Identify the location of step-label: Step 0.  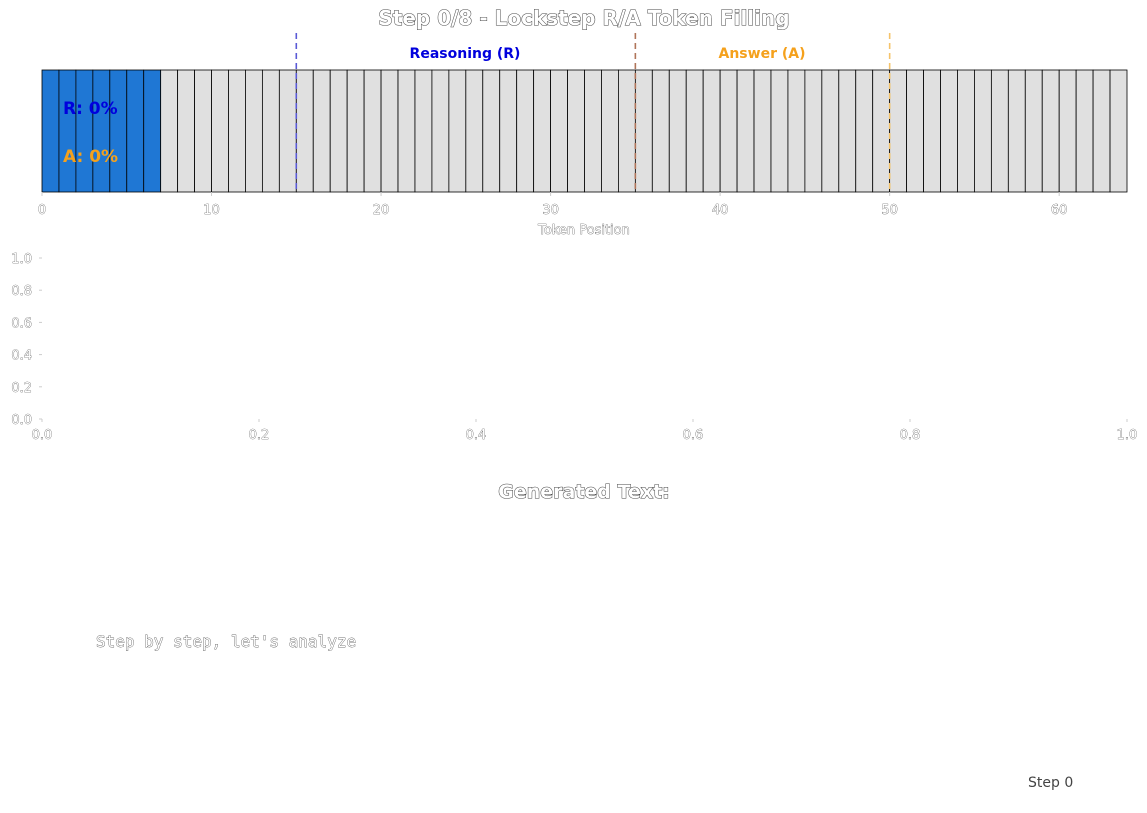
(1050, 783).